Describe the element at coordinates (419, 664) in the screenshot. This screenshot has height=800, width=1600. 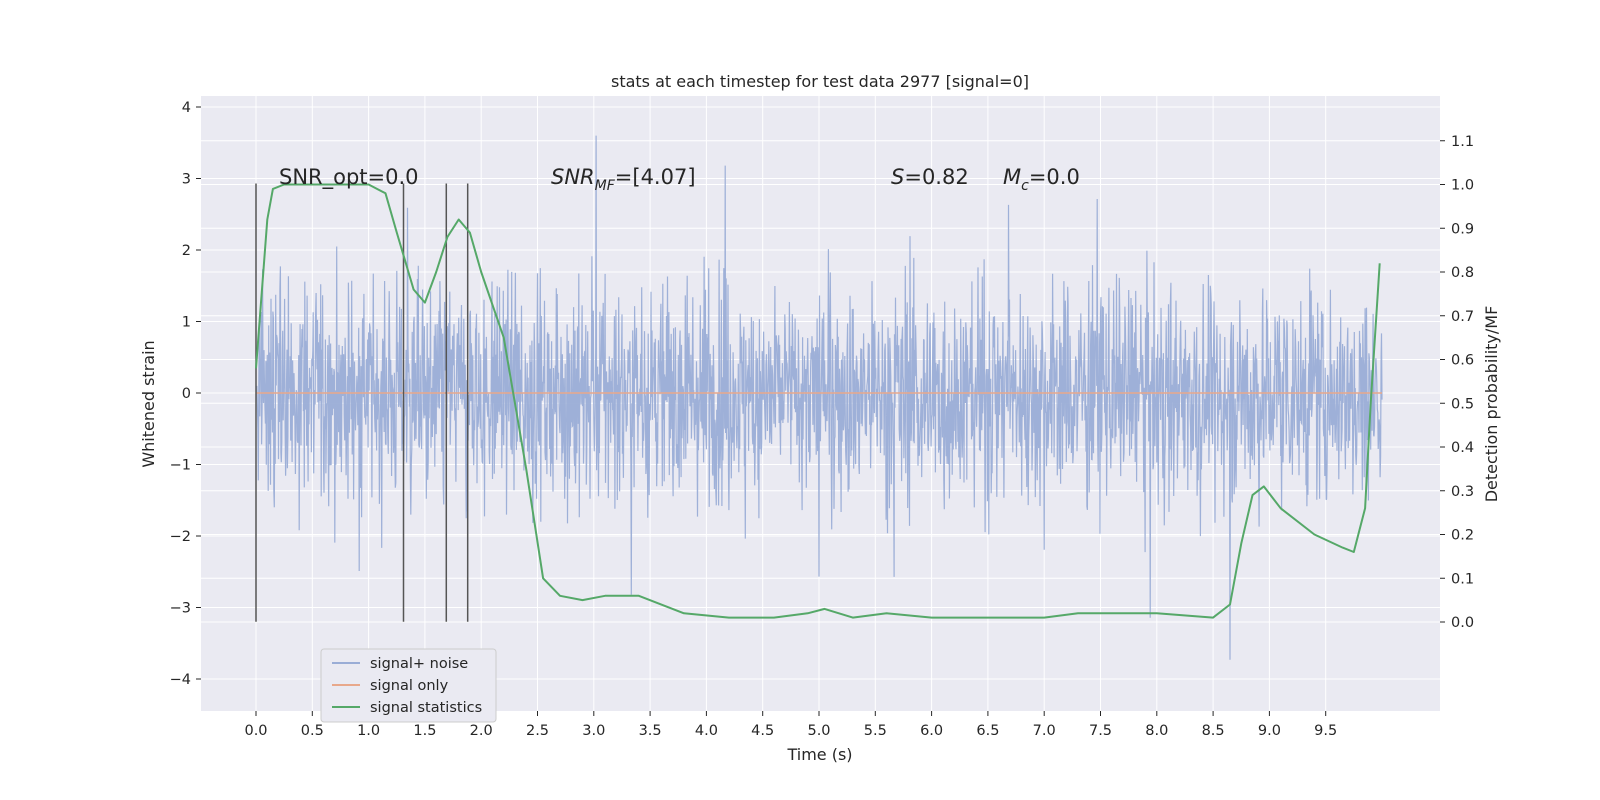
I see `legend-label-signal-noise: signal+ noise` at that location.